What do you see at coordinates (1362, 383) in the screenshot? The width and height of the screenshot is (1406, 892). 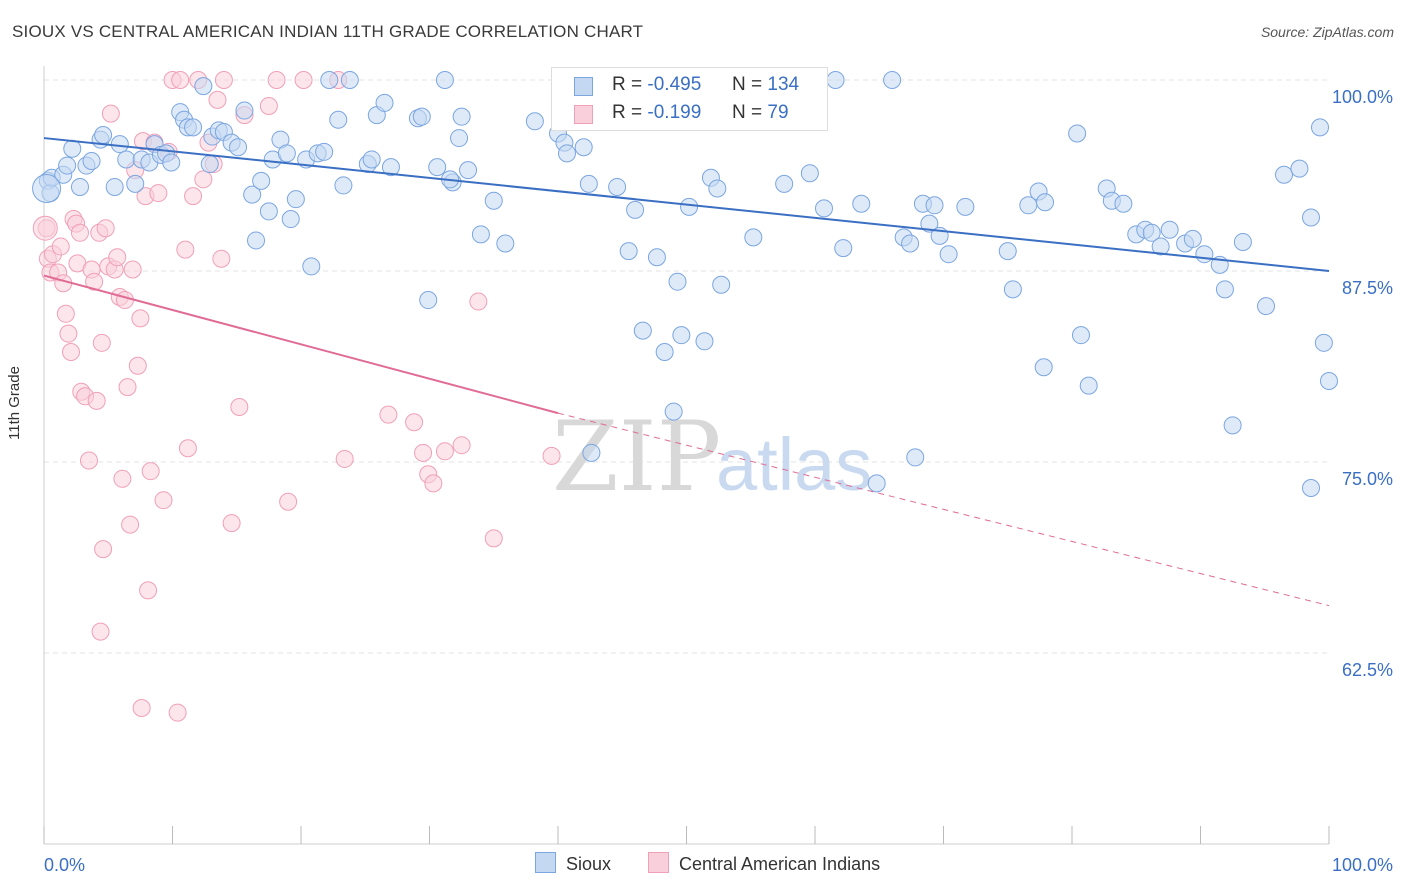 I see `y-tick-labels: 100.0% 87.5% 75.0% 62.5%` at bounding box center [1362, 383].